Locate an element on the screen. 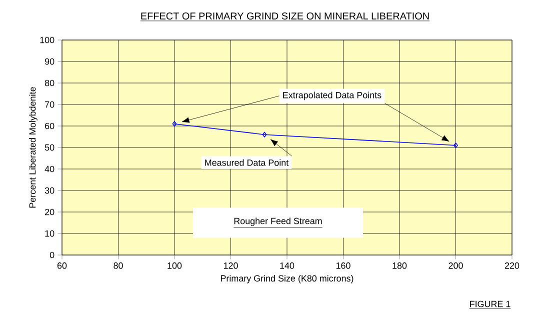  y-tick-label: 70 is located at coordinates (49, 104).